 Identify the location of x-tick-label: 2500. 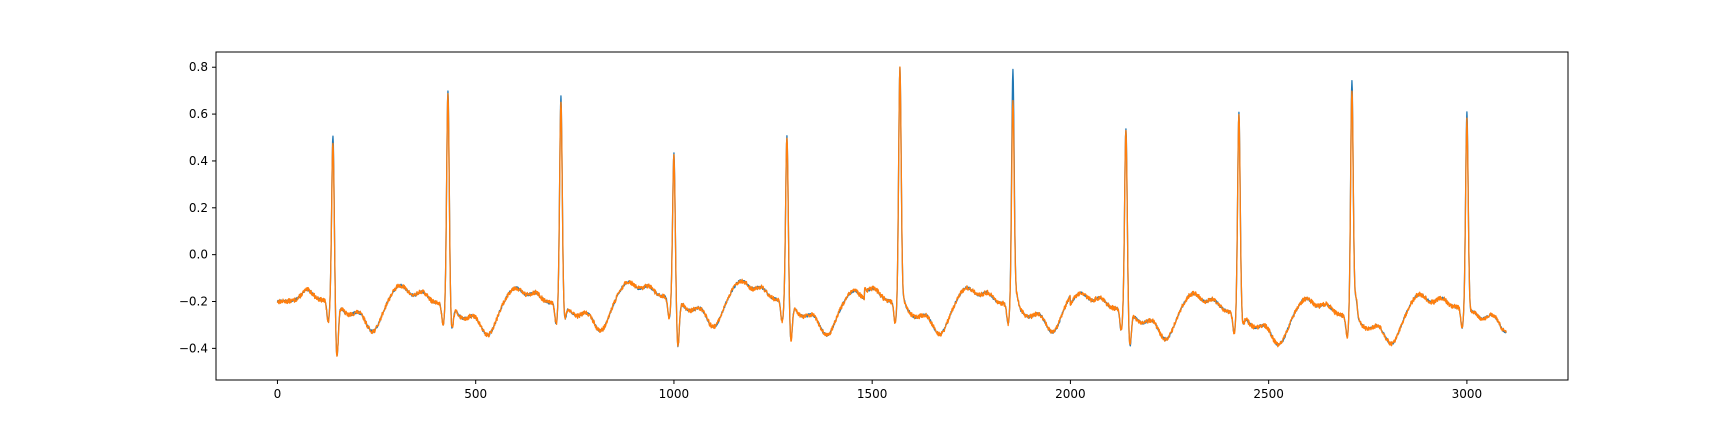
(1268, 394).